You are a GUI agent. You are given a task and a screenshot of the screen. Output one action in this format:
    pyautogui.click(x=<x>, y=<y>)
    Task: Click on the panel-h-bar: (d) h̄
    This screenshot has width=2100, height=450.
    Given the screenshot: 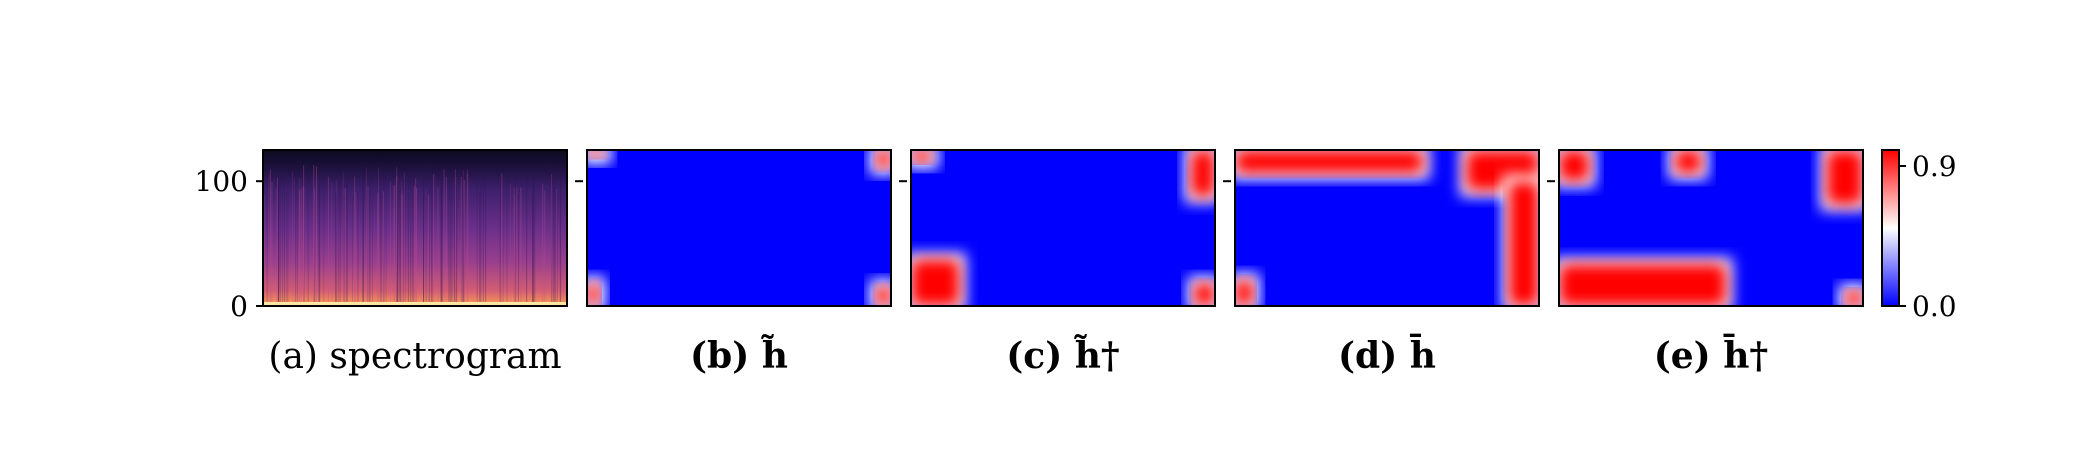 What is the action you would take?
    pyautogui.click(x=1381, y=263)
    